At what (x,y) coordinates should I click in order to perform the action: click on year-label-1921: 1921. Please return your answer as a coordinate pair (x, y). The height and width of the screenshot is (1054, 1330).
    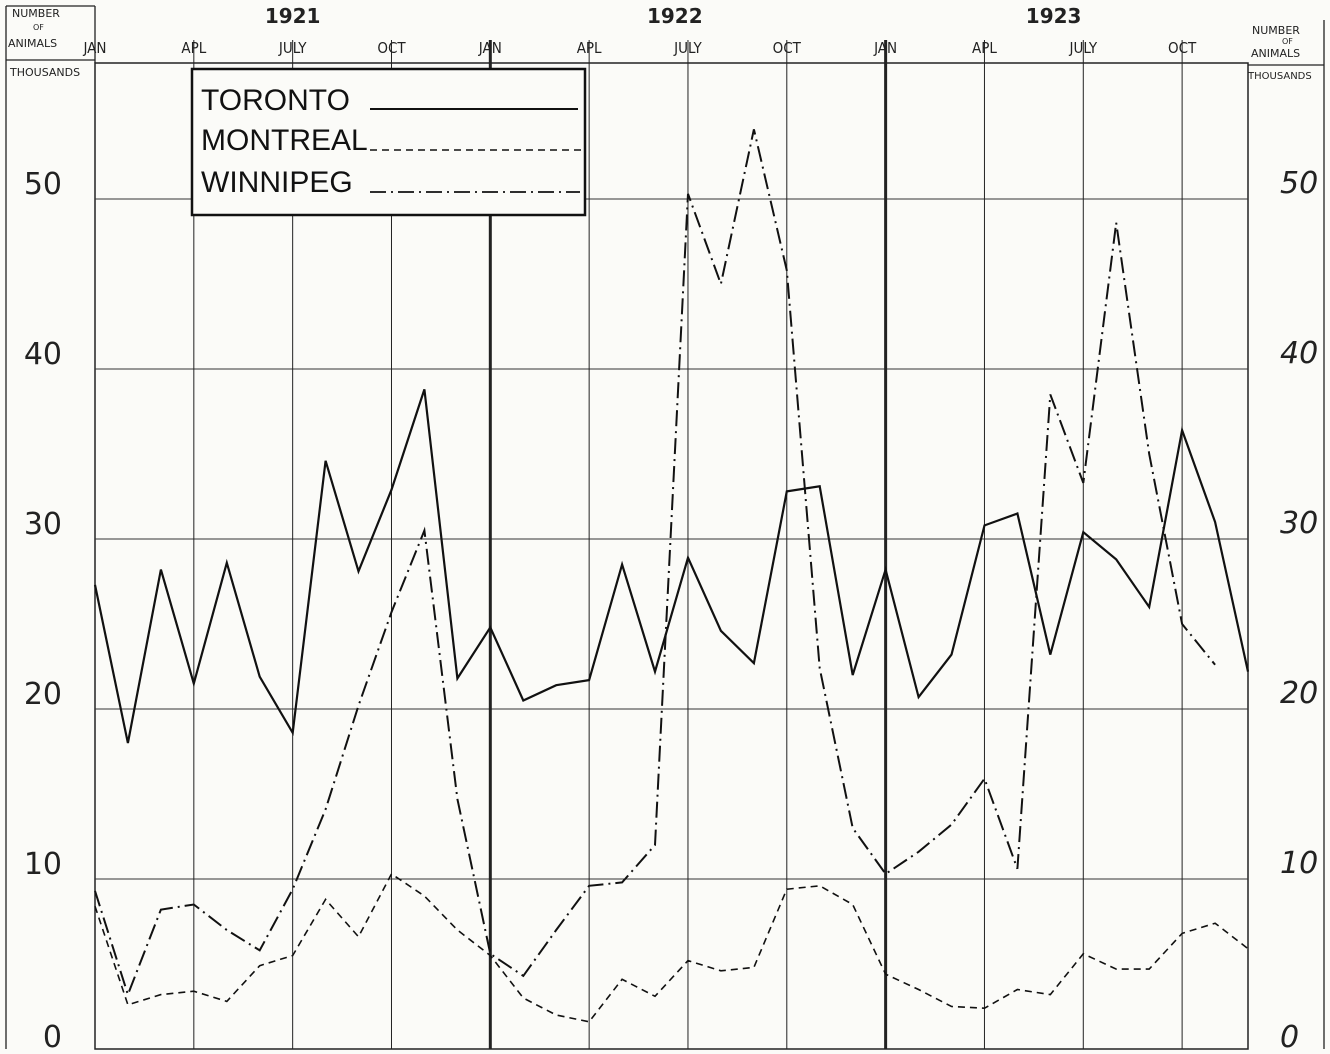
    Looking at the image, I should click on (293, 16).